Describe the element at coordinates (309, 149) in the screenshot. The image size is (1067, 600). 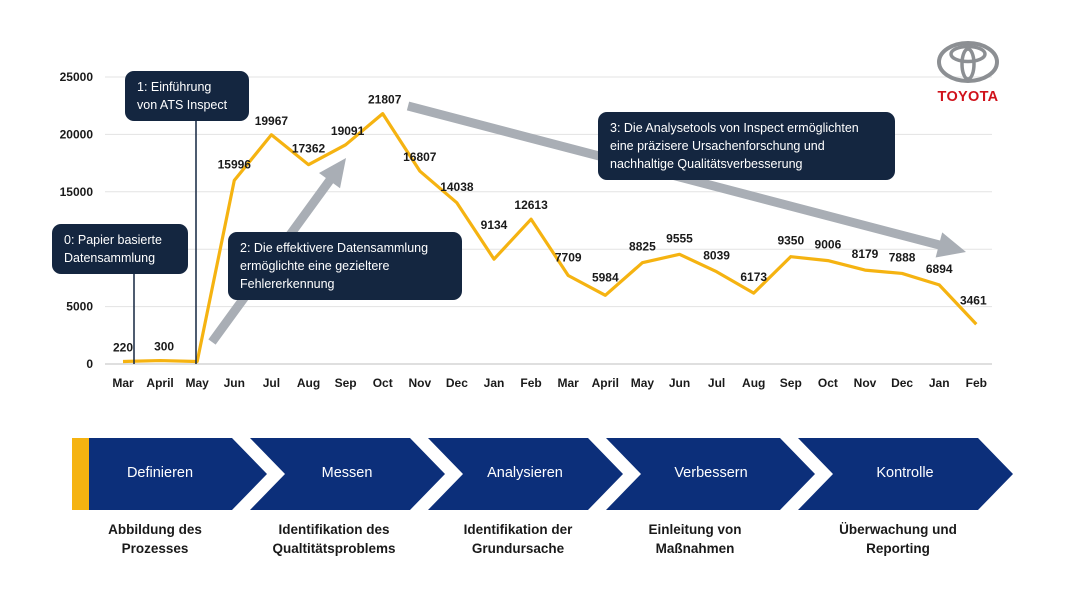
I see `data-label: 17362` at that location.